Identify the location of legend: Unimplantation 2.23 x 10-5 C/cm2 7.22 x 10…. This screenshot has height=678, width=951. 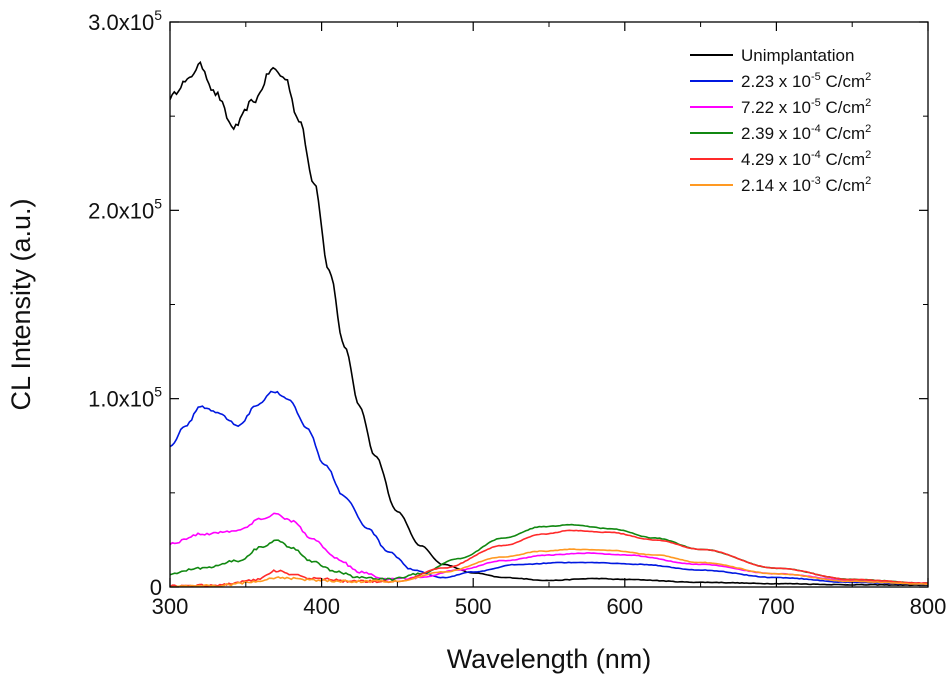
(780, 120).